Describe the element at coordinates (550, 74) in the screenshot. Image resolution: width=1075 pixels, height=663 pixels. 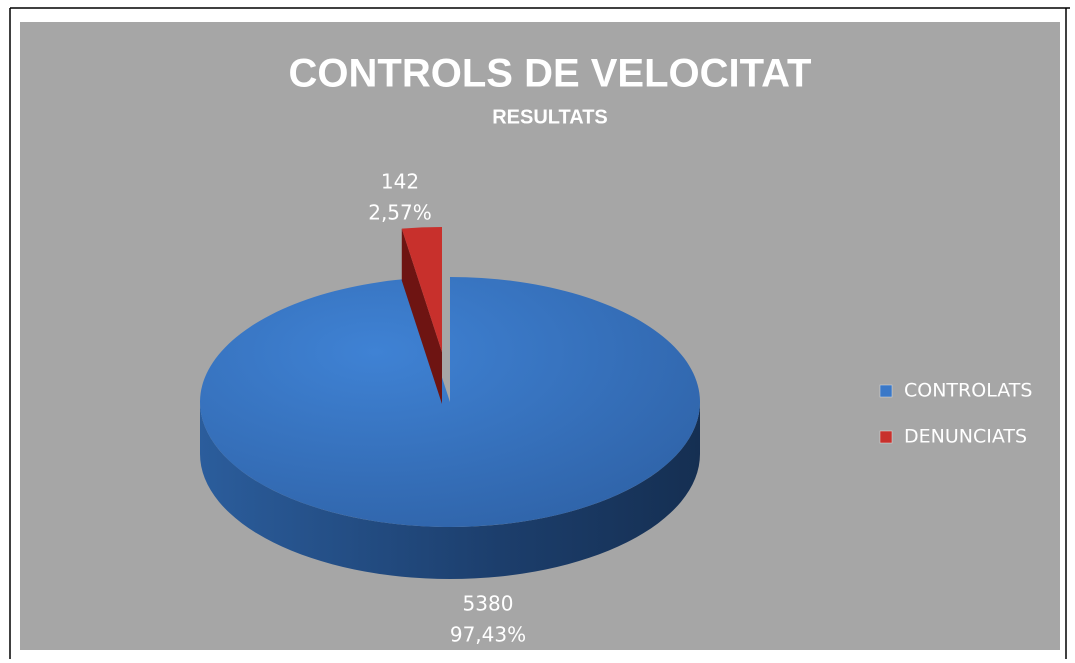
I see `chart-title: CONTROLS DE VELOCITAT` at that location.